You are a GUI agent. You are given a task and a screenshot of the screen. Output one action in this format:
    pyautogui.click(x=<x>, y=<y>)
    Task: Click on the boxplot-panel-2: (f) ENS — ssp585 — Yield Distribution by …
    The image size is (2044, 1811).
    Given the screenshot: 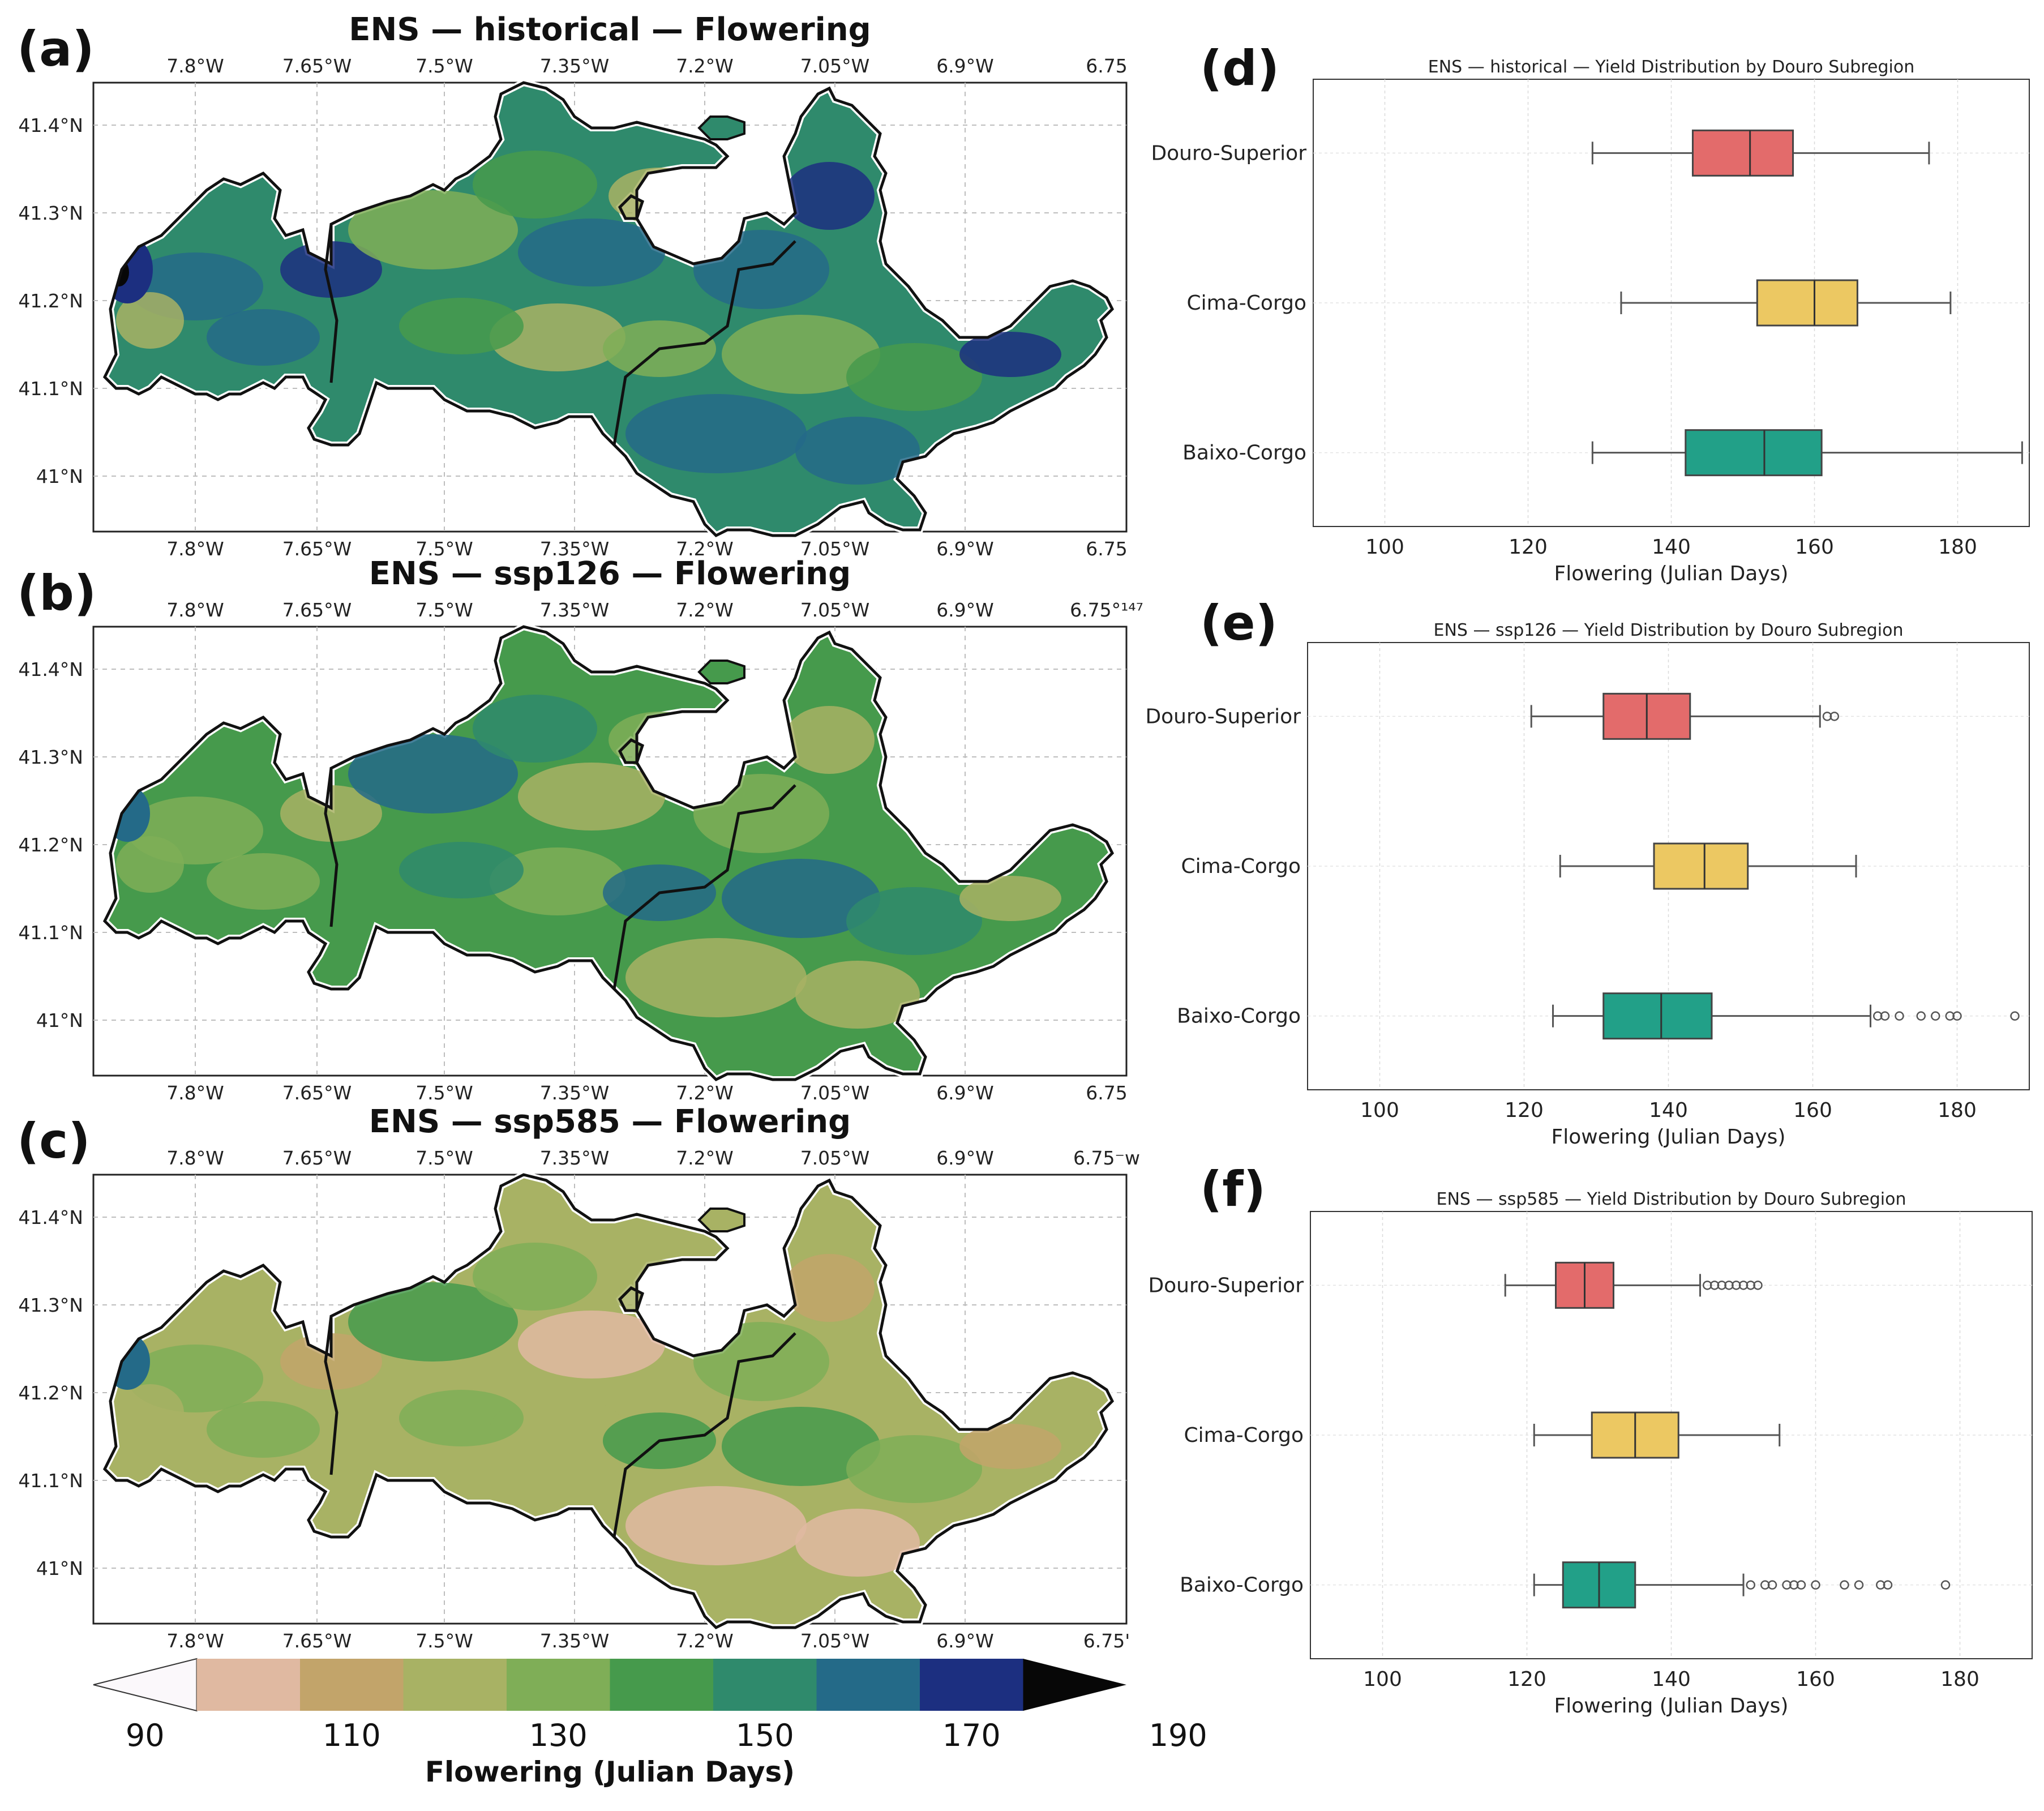 What is the action you would take?
    pyautogui.click(x=1590, y=1440)
    